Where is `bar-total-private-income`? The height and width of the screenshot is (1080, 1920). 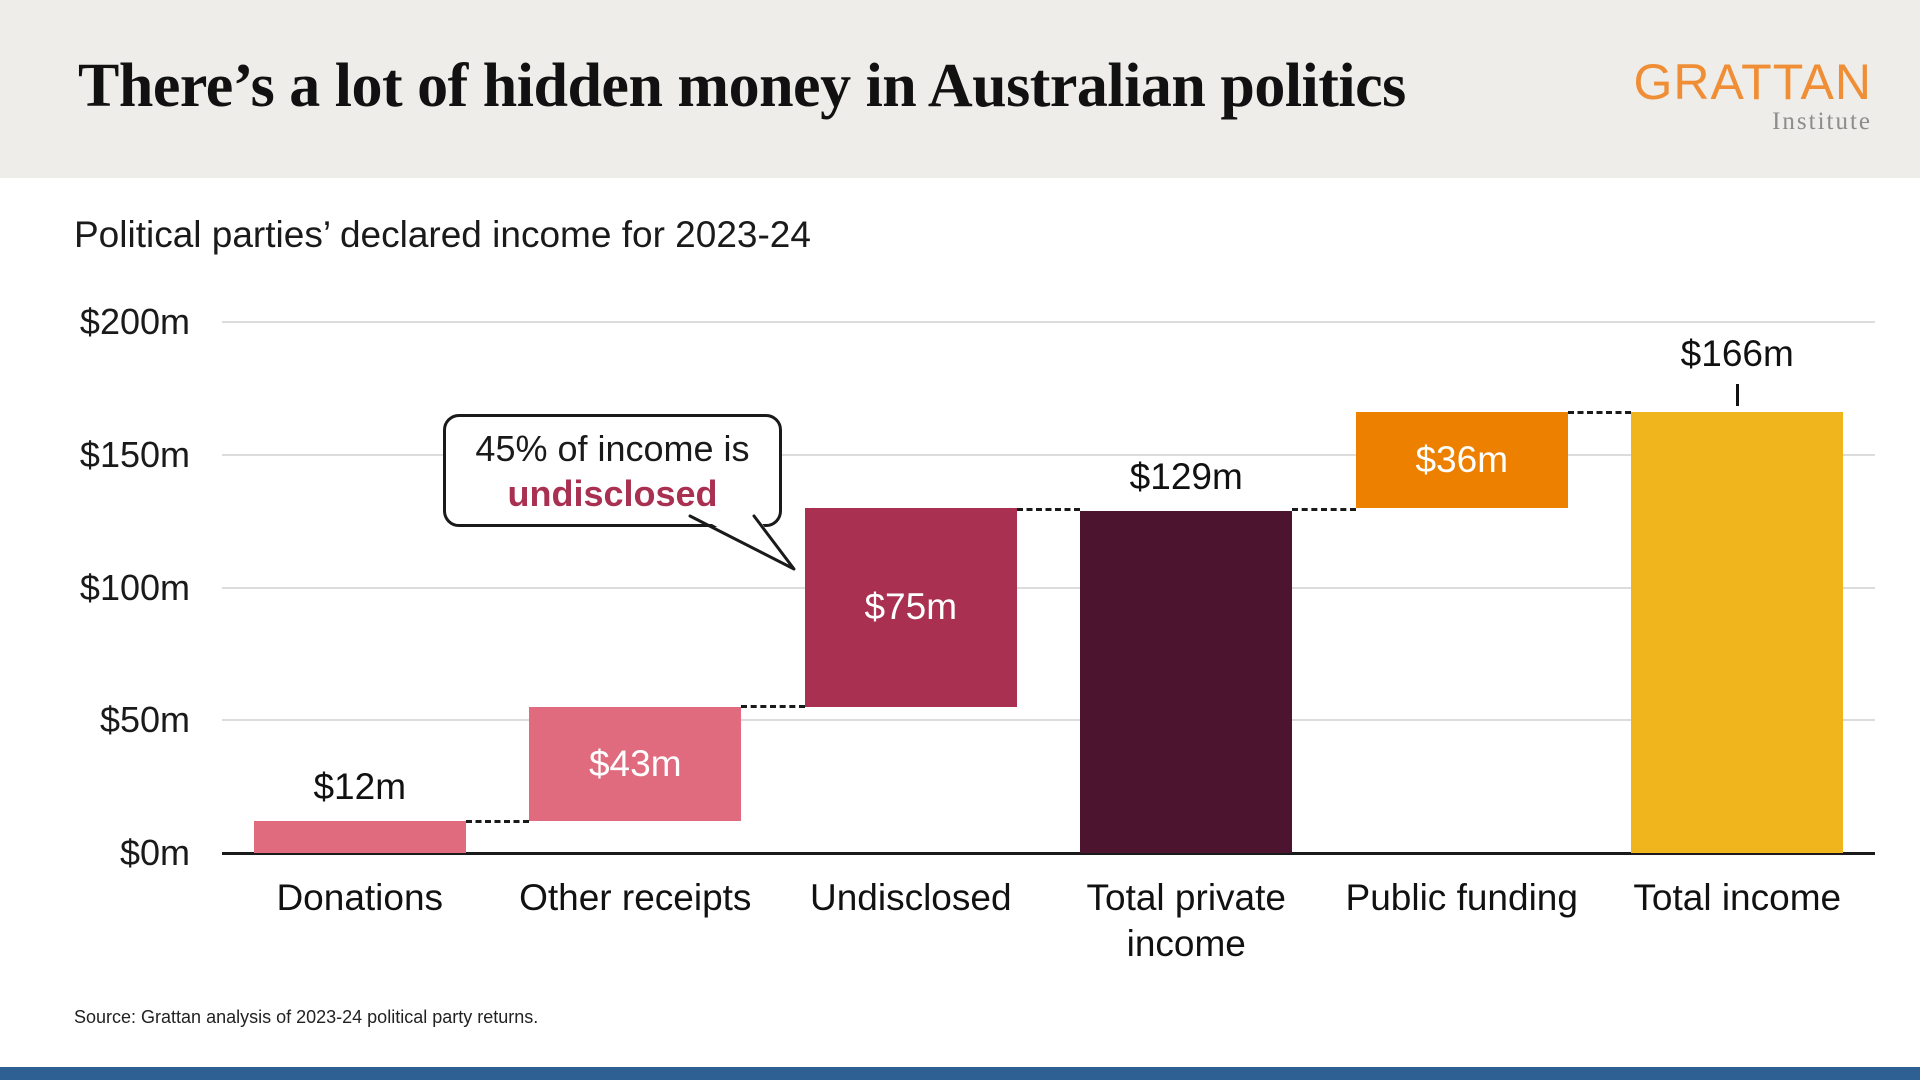
bar-total-private-income is located at coordinates (1186, 681).